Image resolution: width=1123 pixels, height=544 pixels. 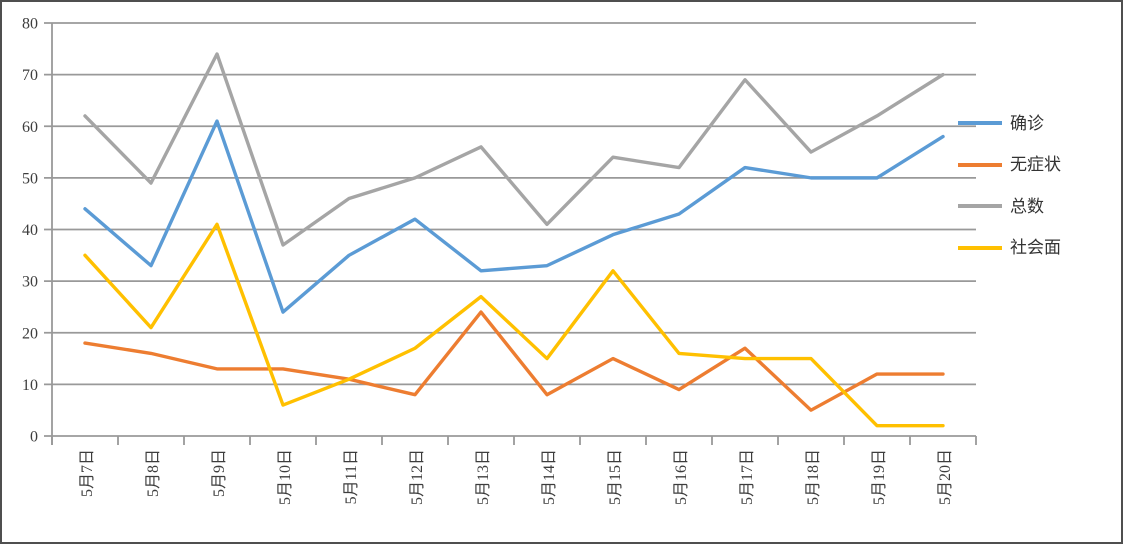 I want to click on y-axis-tick-label: 50, so click(x=30, y=178).